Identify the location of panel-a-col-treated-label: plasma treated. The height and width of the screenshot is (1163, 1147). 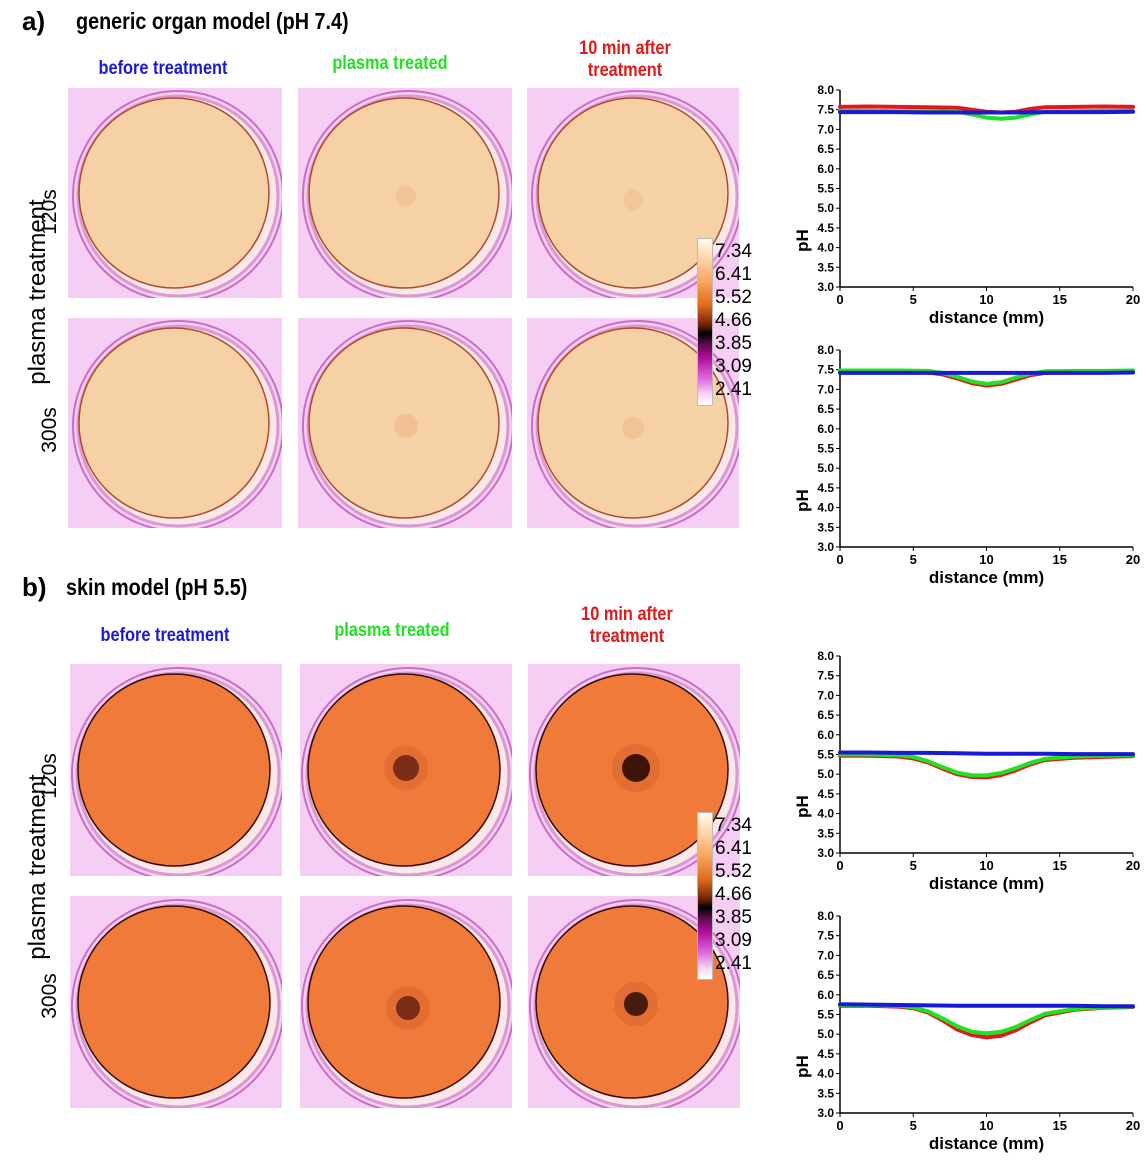
(390, 64).